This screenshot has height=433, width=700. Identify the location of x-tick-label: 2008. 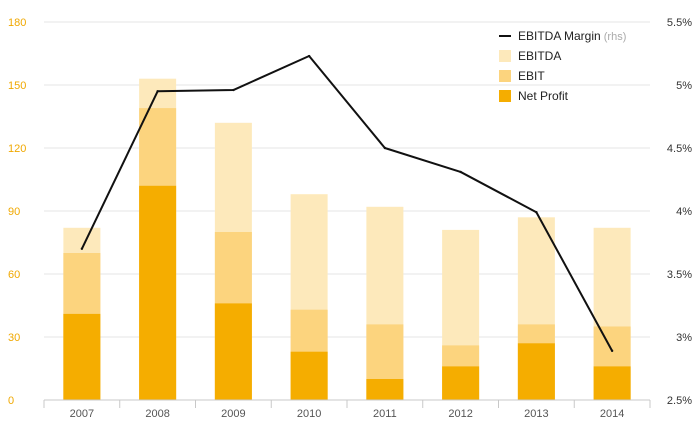
(157, 414).